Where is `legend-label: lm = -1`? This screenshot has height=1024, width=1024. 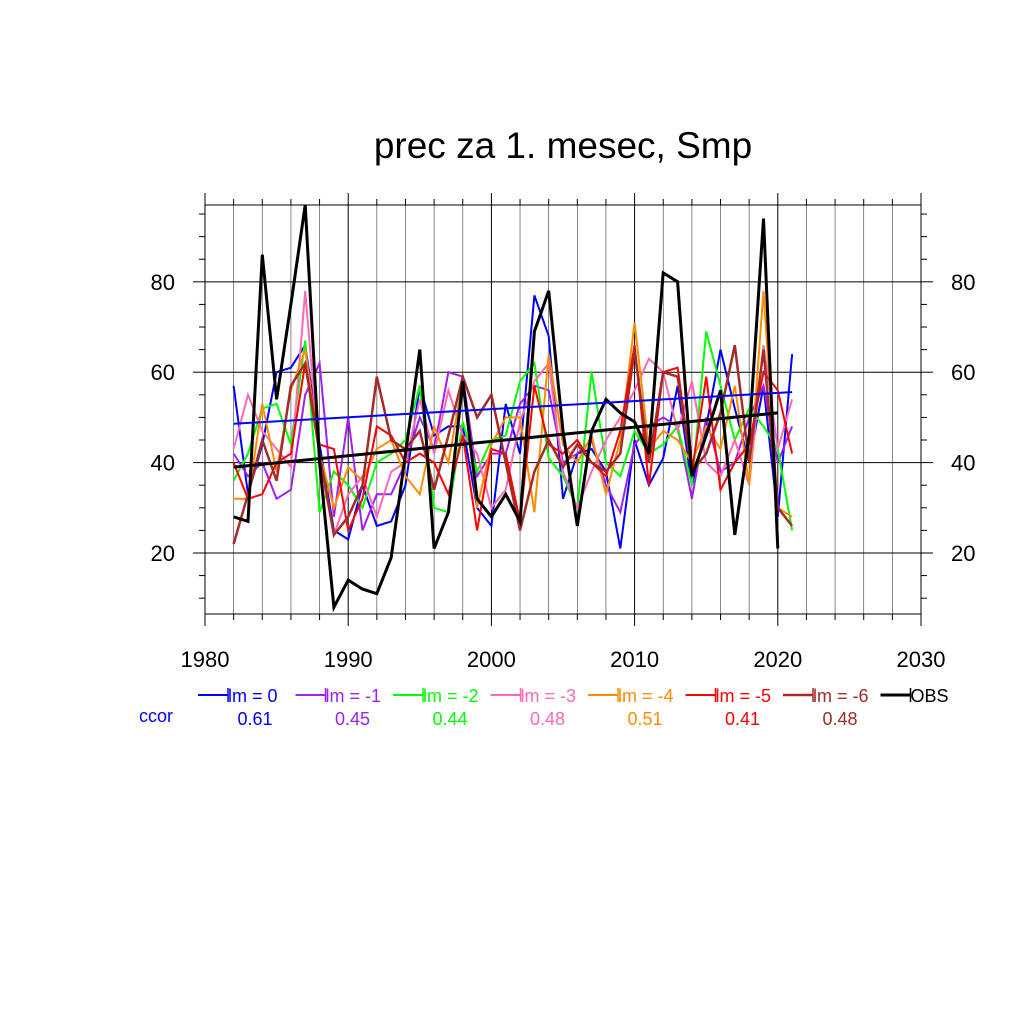
legend-label: lm = -1 is located at coordinates (354, 696).